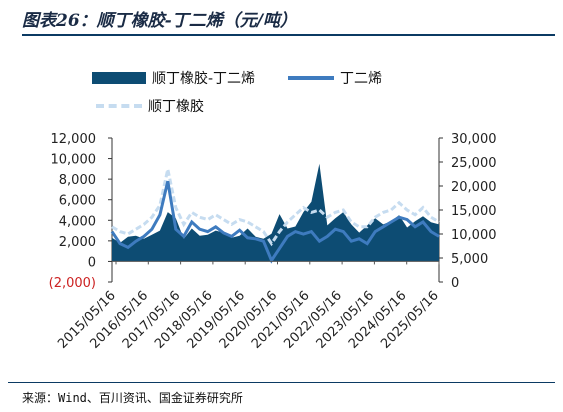 The width and height of the screenshot is (563, 412). What do you see at coordinates (474, 163) in the screenshot?
I see `y-right-tick-label: 25,000` at bounding box center [474, 163].